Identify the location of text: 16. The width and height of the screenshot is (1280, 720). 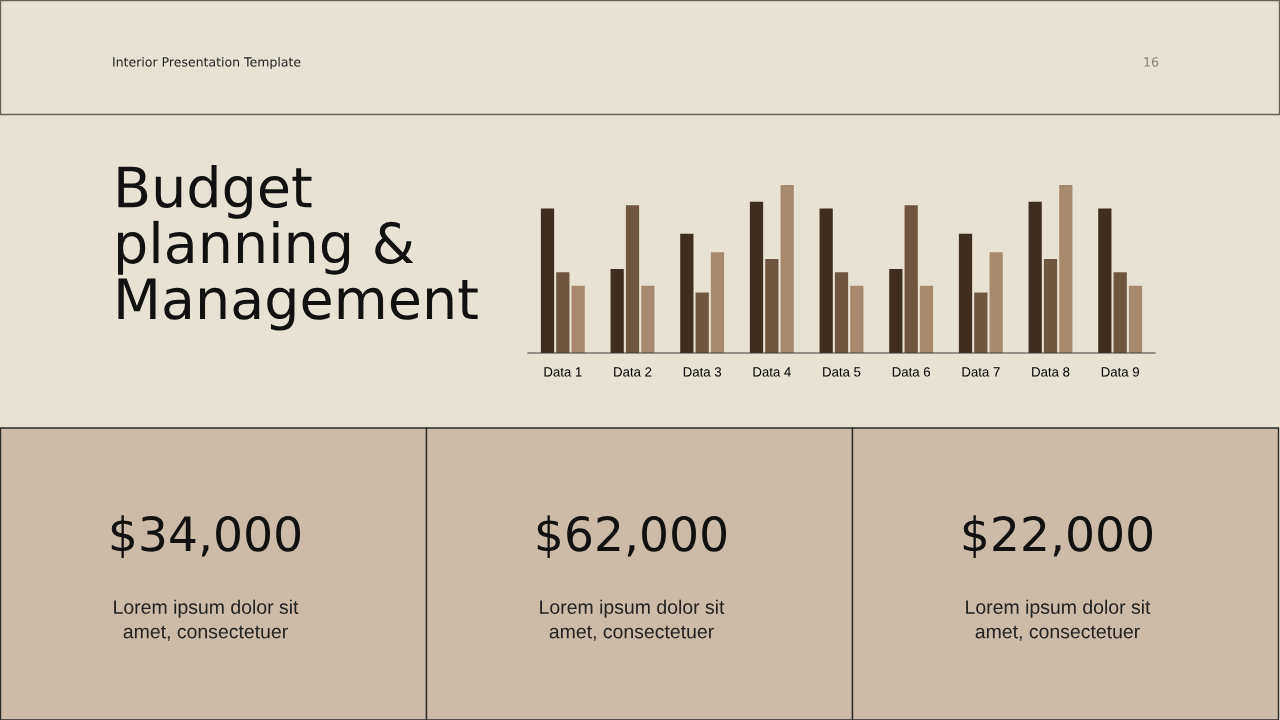
(1151, 62).